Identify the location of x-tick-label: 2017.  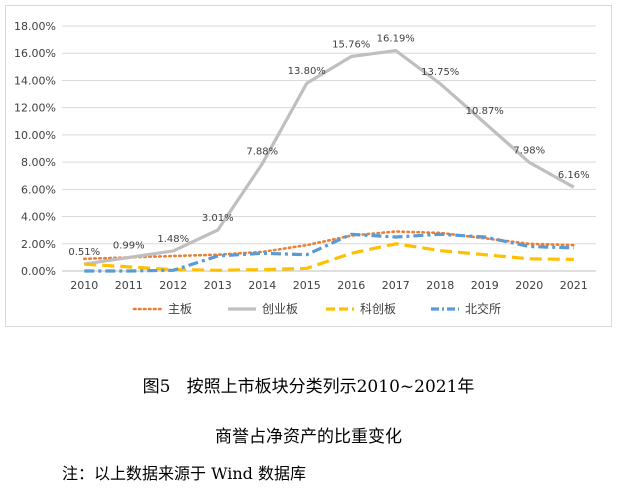
(396, 285).